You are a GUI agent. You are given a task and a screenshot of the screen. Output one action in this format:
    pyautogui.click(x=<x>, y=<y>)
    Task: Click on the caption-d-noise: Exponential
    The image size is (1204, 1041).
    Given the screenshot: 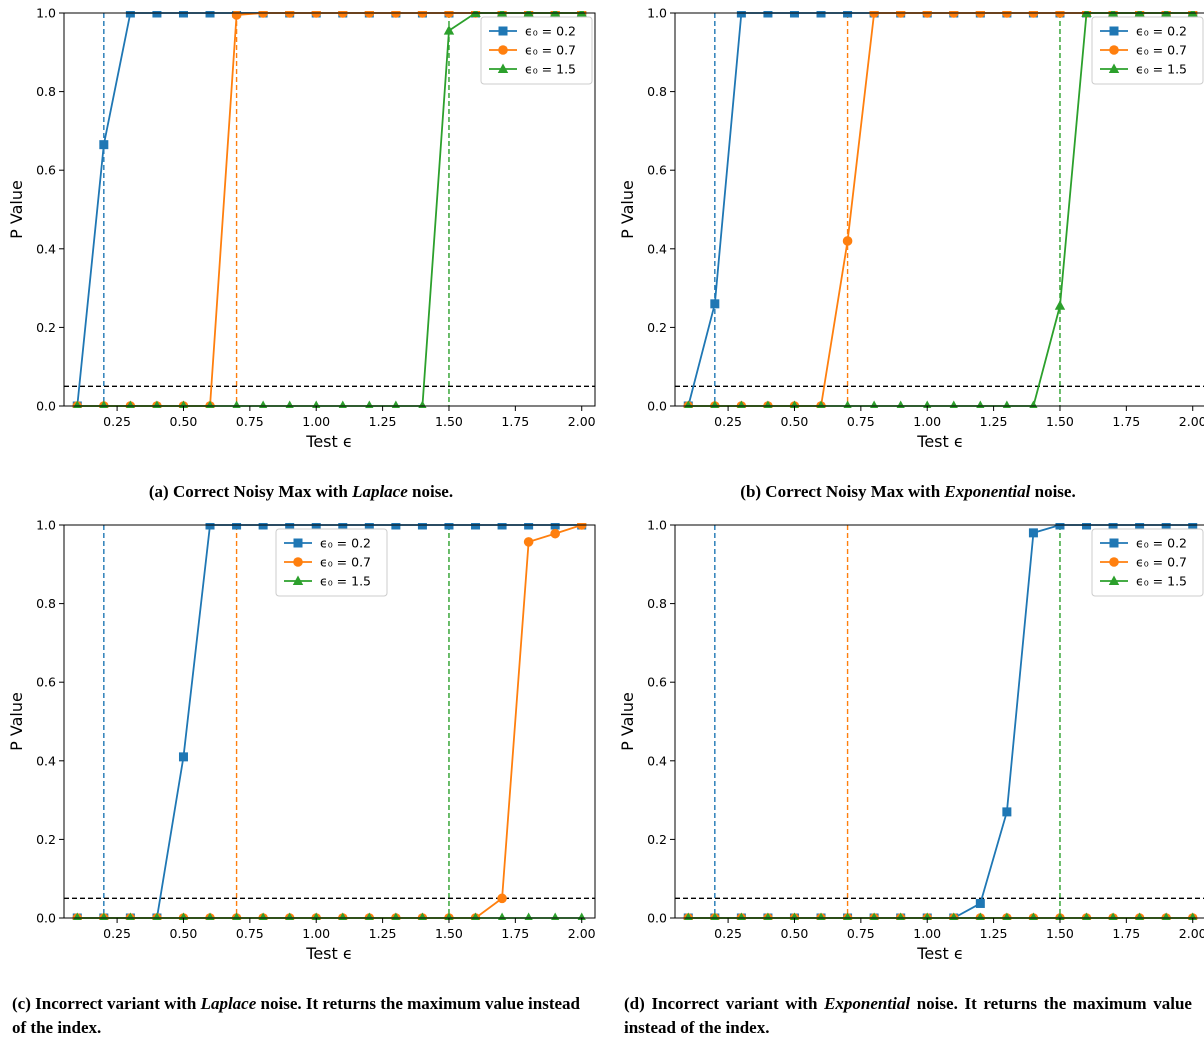 What is the action you would take?
    pyautogui.click(x=867, y=1003)
    